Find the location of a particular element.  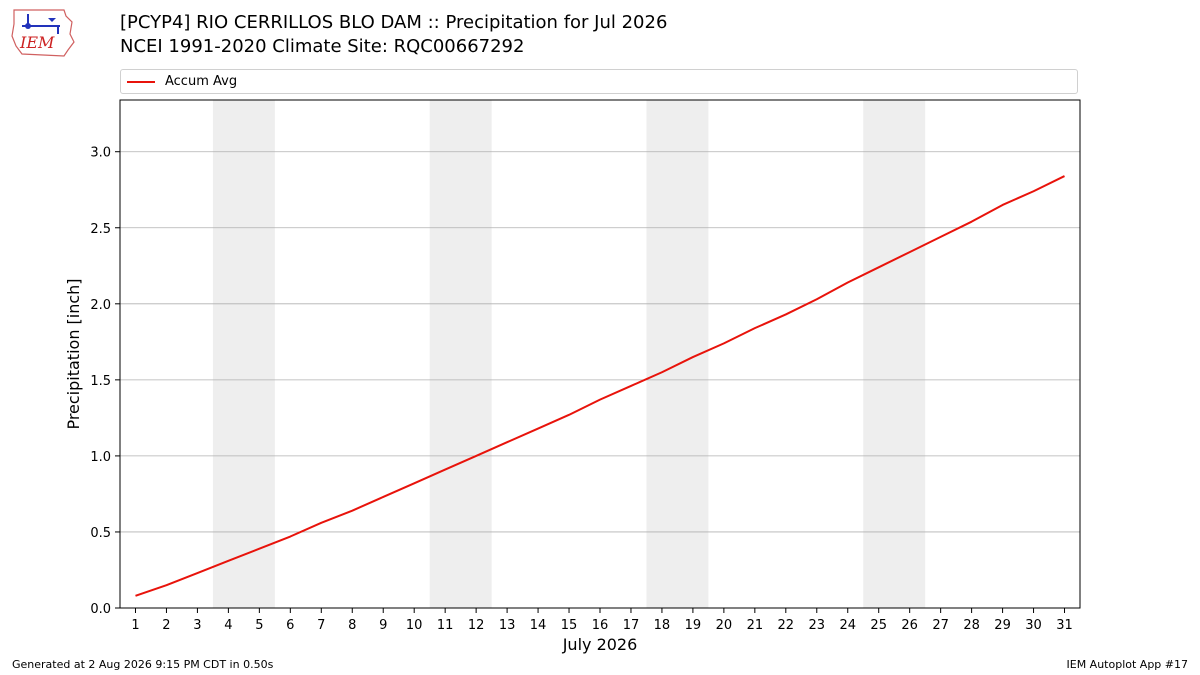

x-tick-label: 14 is located at coordinates (538, 625).